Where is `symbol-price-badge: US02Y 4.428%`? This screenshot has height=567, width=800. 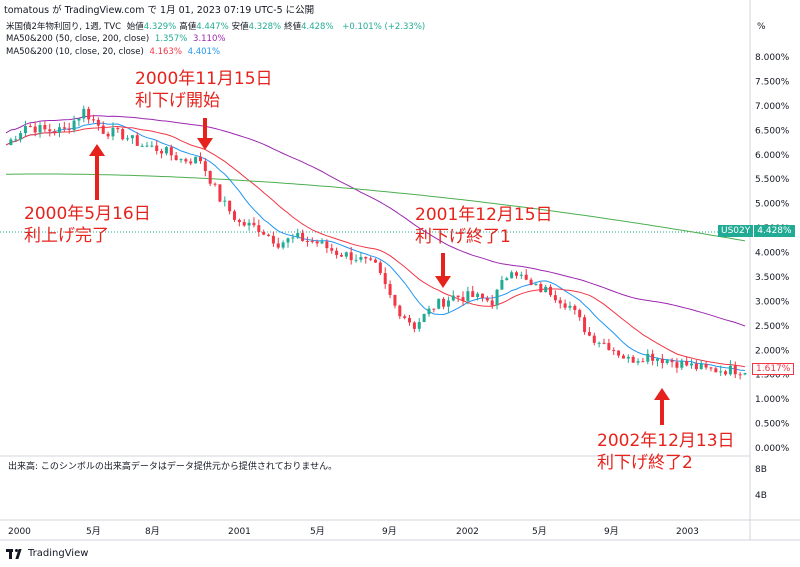 symbol-price-badge: US02Y 4.428% is located at coordinates (756, 231).